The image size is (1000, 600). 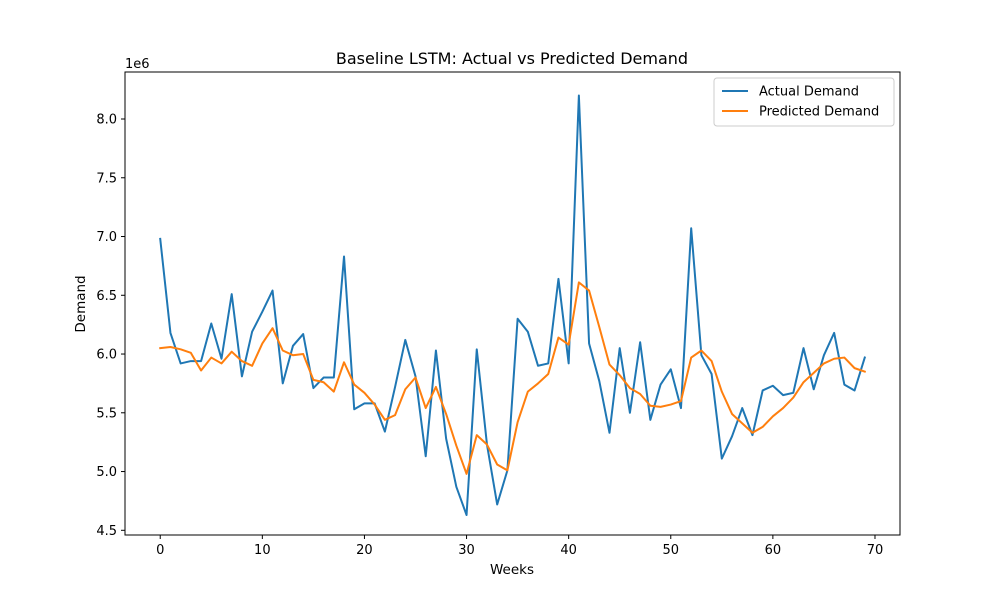 What do you see at coordinates (875, 550) in the screenshot?
I see `x-tick-label: 70` at bounding box center [875, 550].